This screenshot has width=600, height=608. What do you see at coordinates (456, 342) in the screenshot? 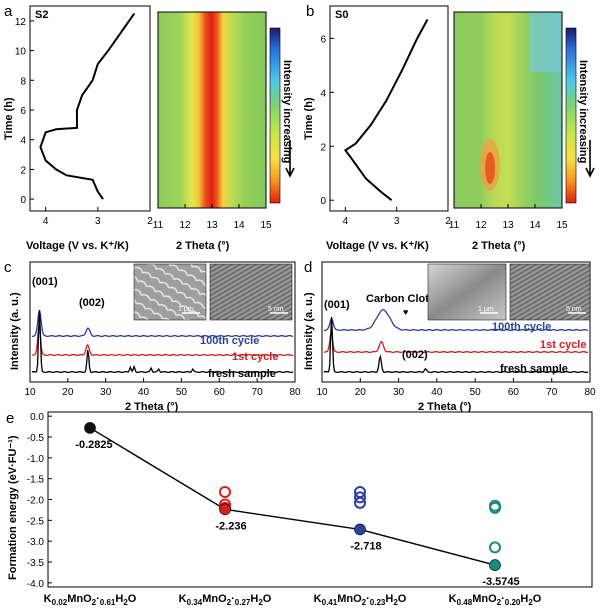
I see `panel-d-series-1st` at bounding box center [456, 342].